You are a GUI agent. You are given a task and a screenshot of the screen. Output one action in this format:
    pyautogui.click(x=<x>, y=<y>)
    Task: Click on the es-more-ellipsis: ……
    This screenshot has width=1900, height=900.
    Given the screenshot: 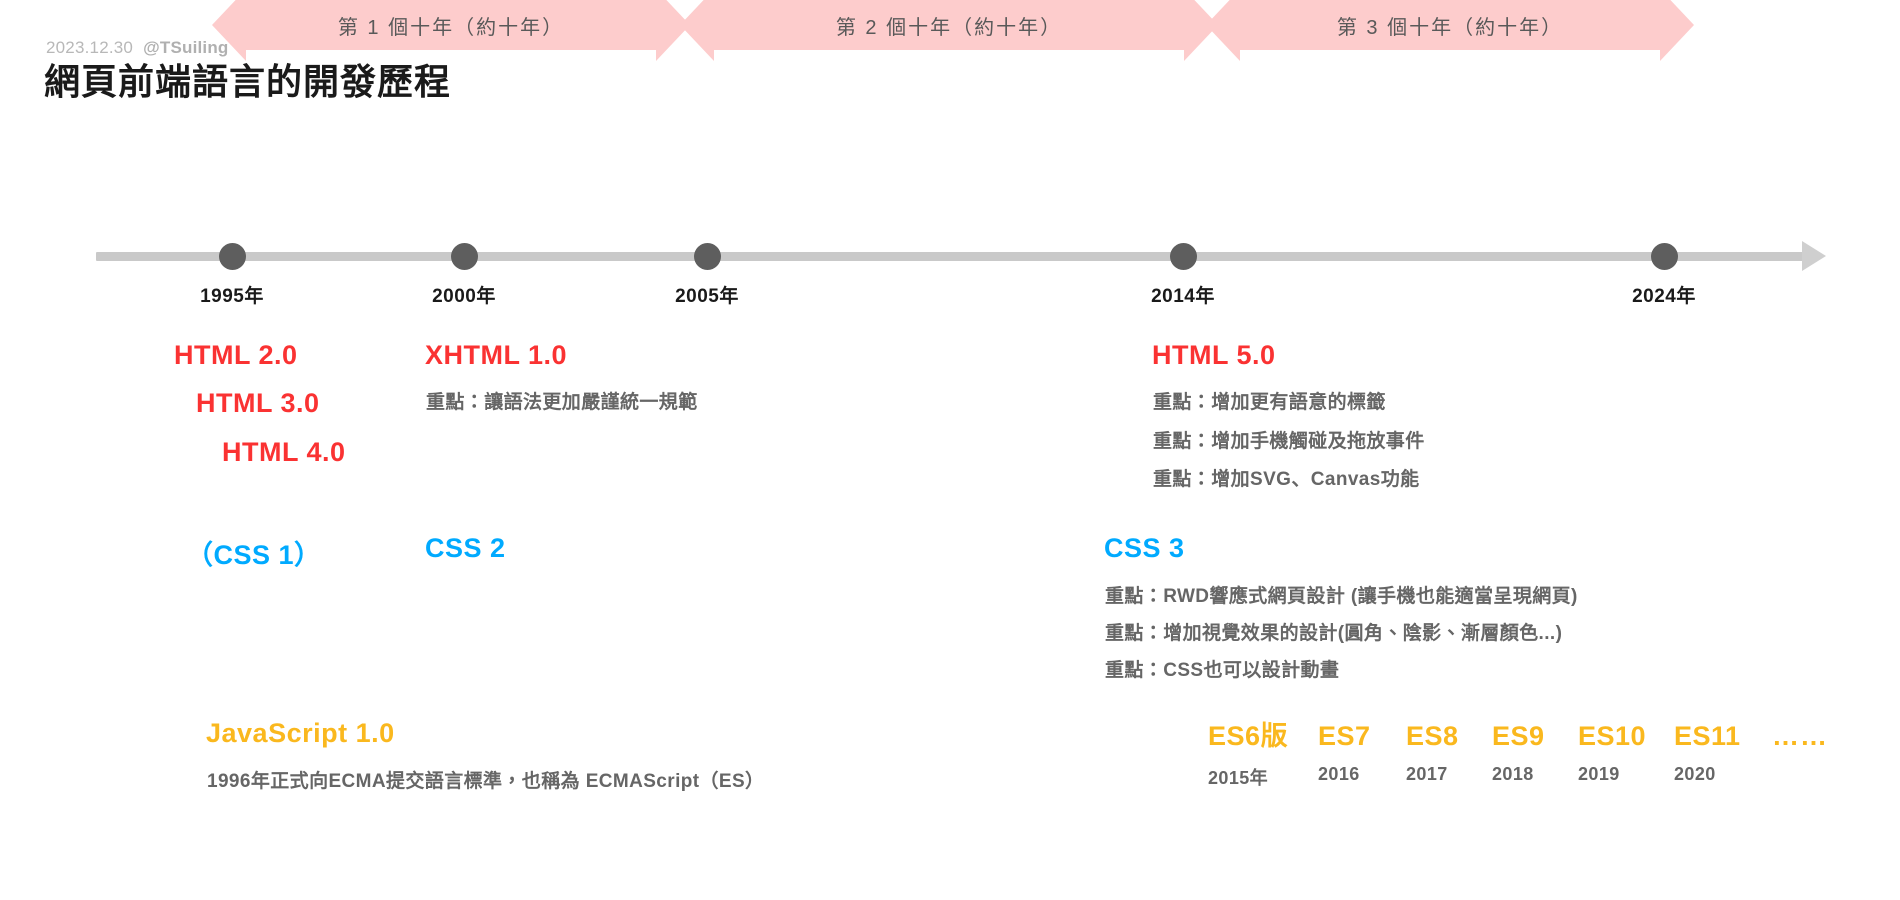 What is the action you would take?
    pyautogui.click(x=1800, y=736)
    